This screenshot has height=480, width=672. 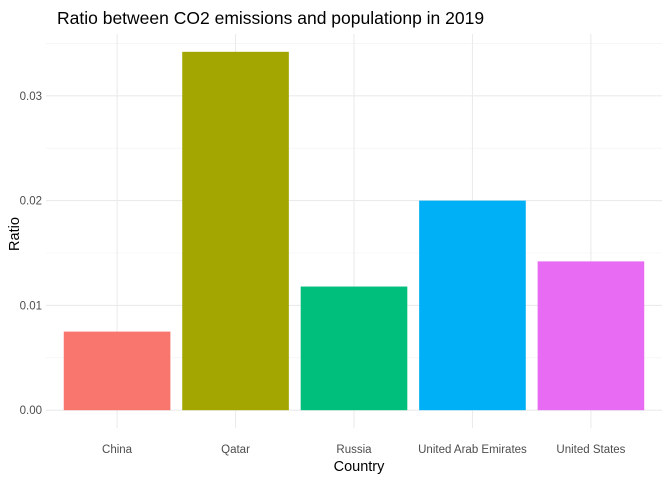 What do you see at coordinates (31, 411) in the screenshot?
I see `y-tick-label: 0.00` at bounding box center [31, 411].